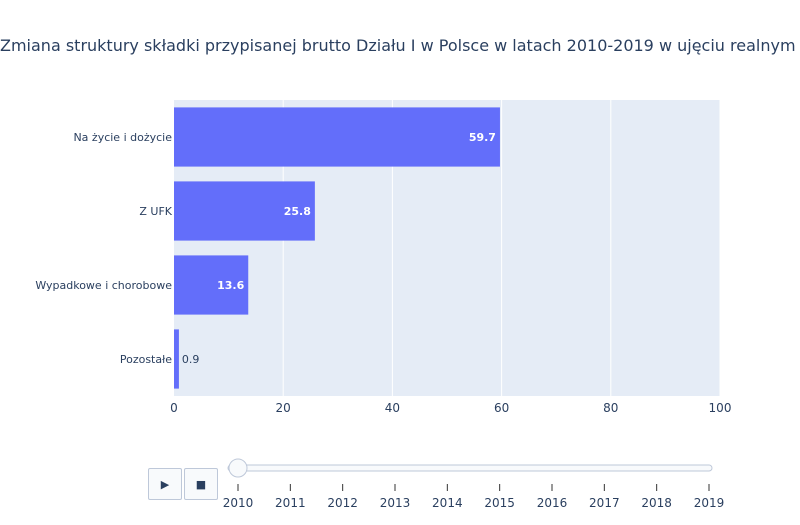 The width and height of the screenshot is (800, 525). What do you see at coordinates (392, 408) in the screenshot?
I see `x-tick-label: 40` at bounding box center [392, 408].